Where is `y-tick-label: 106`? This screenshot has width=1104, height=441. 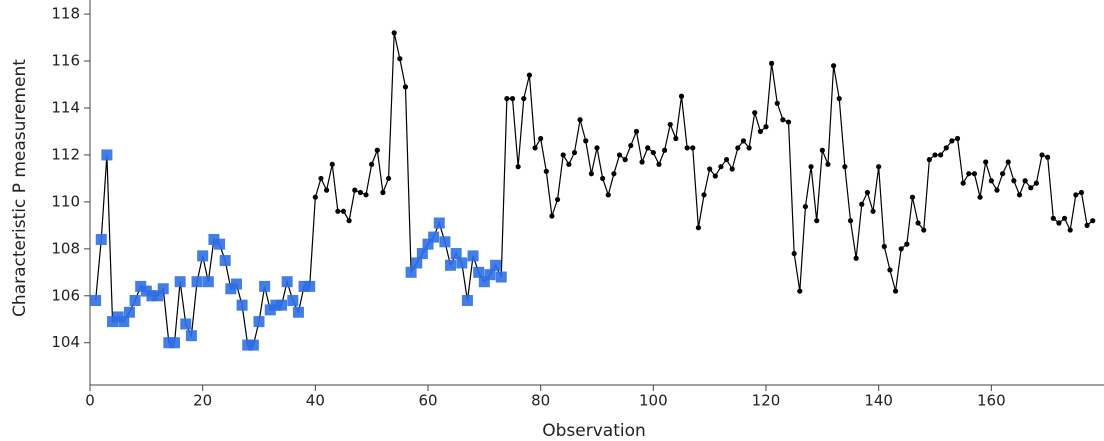
y-tick-label: 106 is located at coordinates (65, 295).